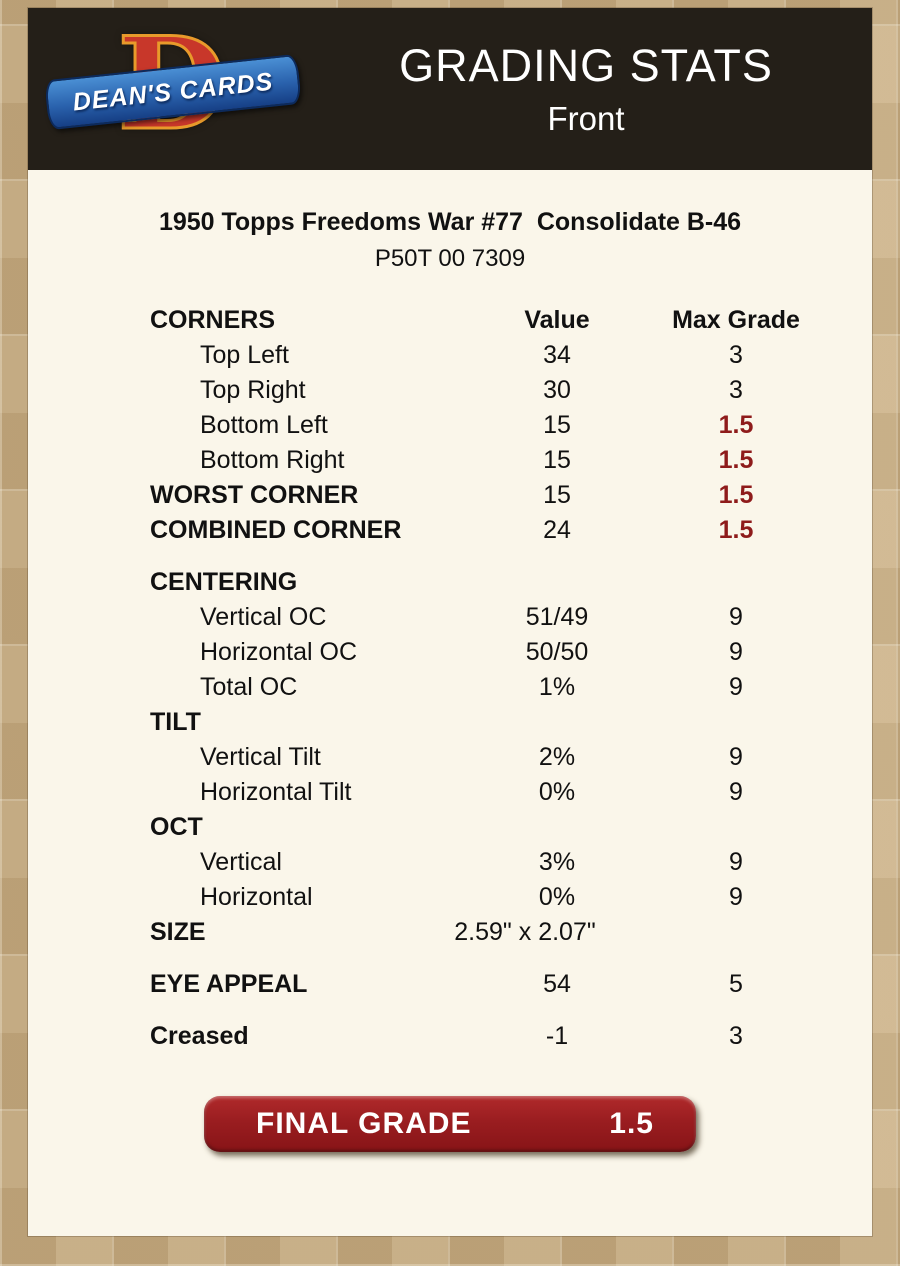 This screenshot has height=1266, width=900. What do you see at coordinates (178, 932) in the screenshot?
I see `row-label: SIZE` at bounding box center [178, 932].